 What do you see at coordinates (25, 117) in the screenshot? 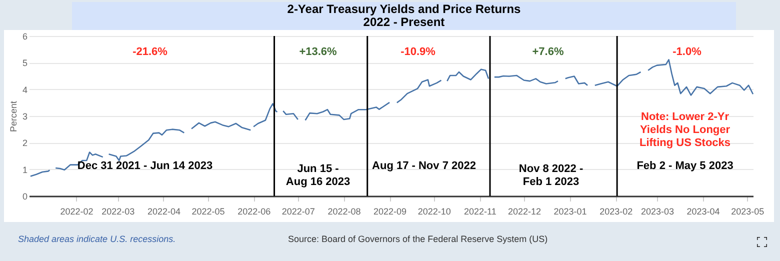
I see `y-tick-label: 3` at bounding box center [25, 117].